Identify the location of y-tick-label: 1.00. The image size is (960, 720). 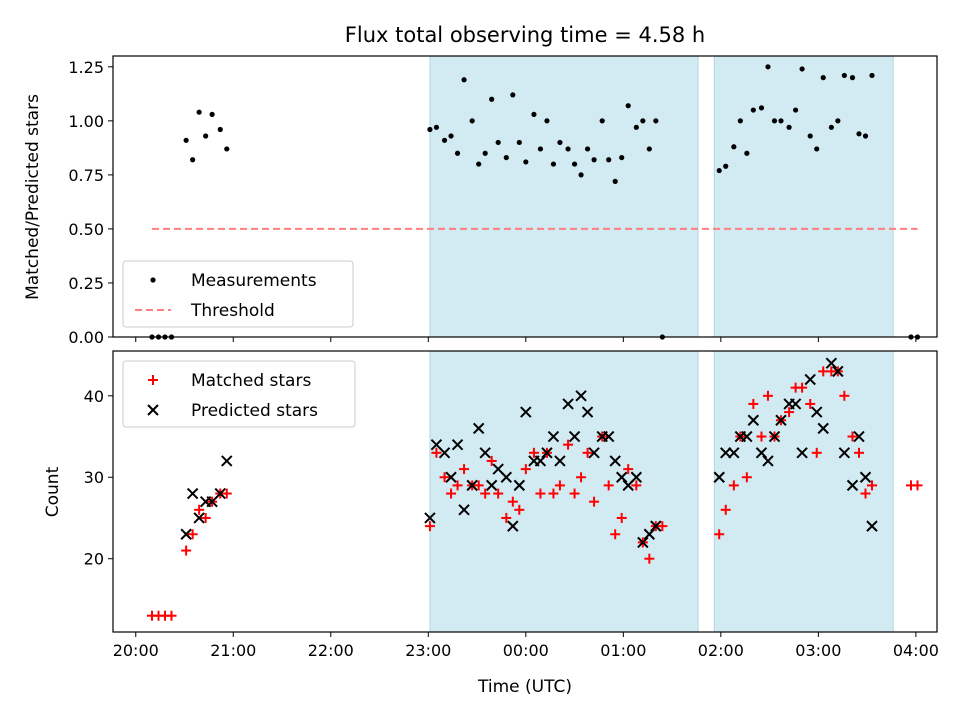
(86, 121).